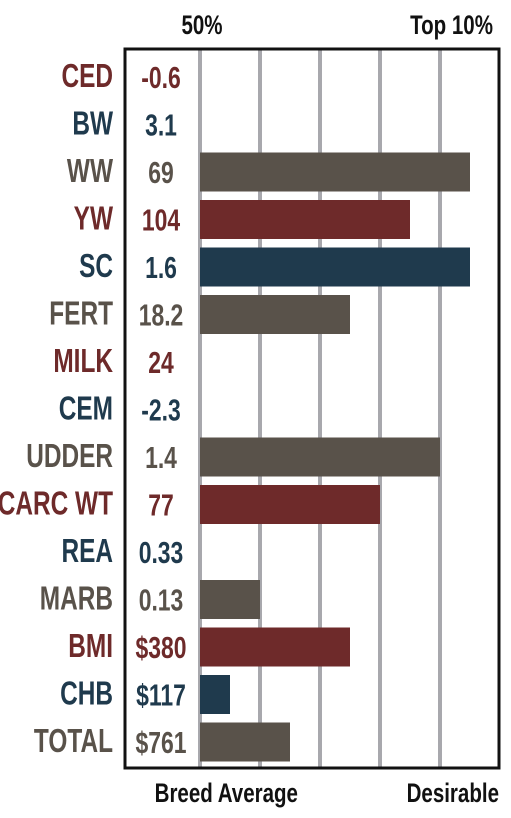 The height and width of the screenshot is (818, 511). Describe the element at coordinates (202, 25) in the screenshot. I see `top-left-scale-label: 50%` at that location.